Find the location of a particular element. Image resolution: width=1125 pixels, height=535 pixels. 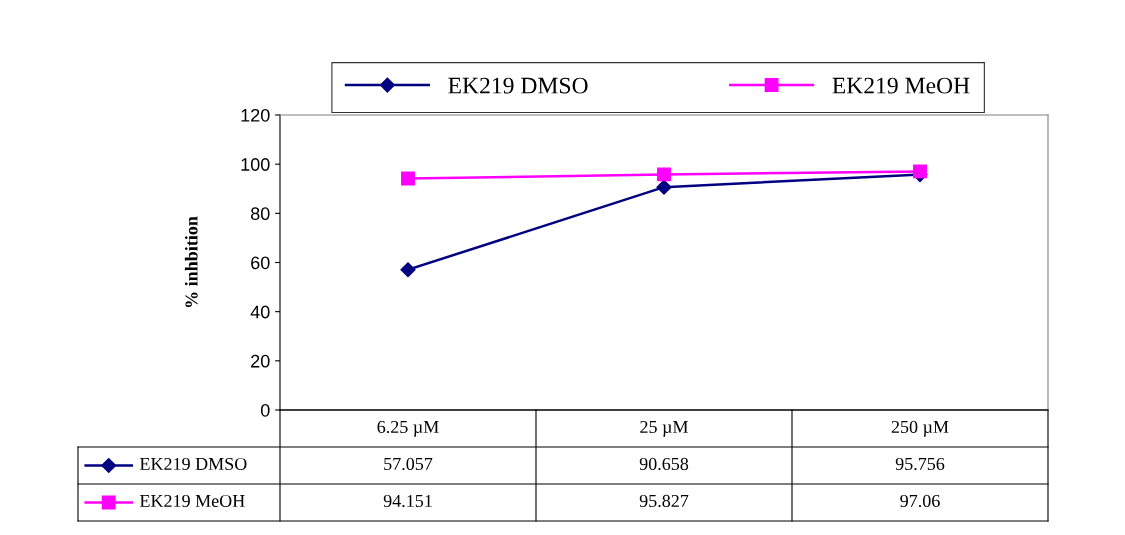

data-label: 57.057 is located at coordinates (408, 464).